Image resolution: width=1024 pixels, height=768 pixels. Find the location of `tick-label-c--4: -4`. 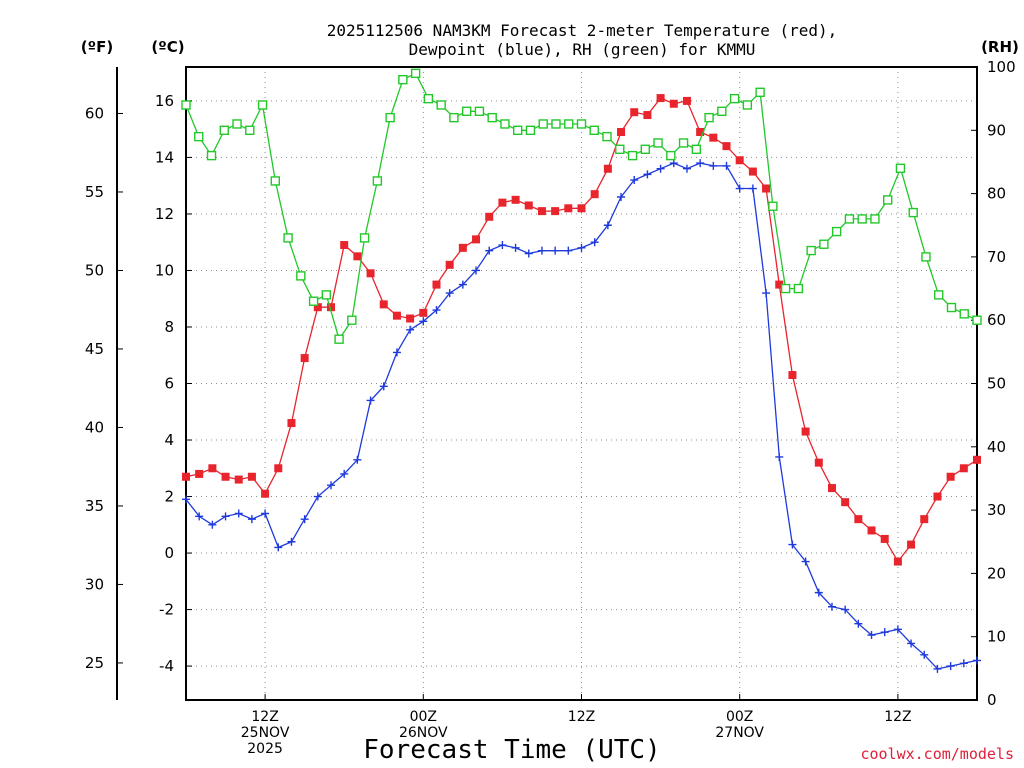

tick-label-c--4: -4 is located at coordinates (166, 666).